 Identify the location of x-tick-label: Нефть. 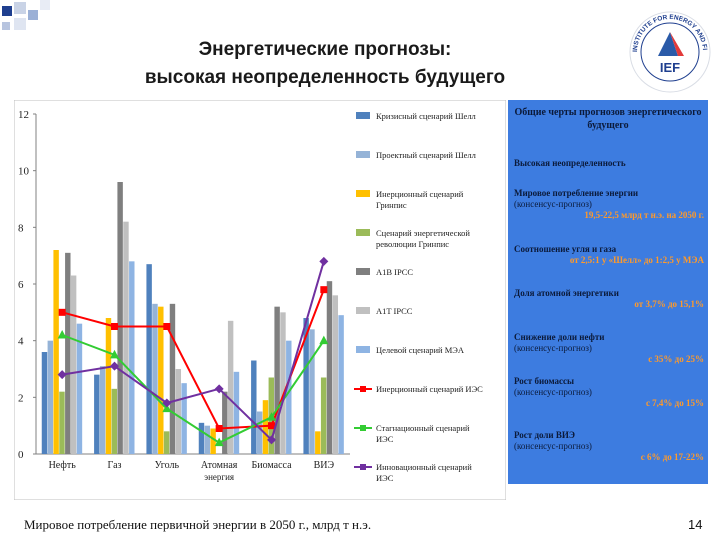
(63, 465).